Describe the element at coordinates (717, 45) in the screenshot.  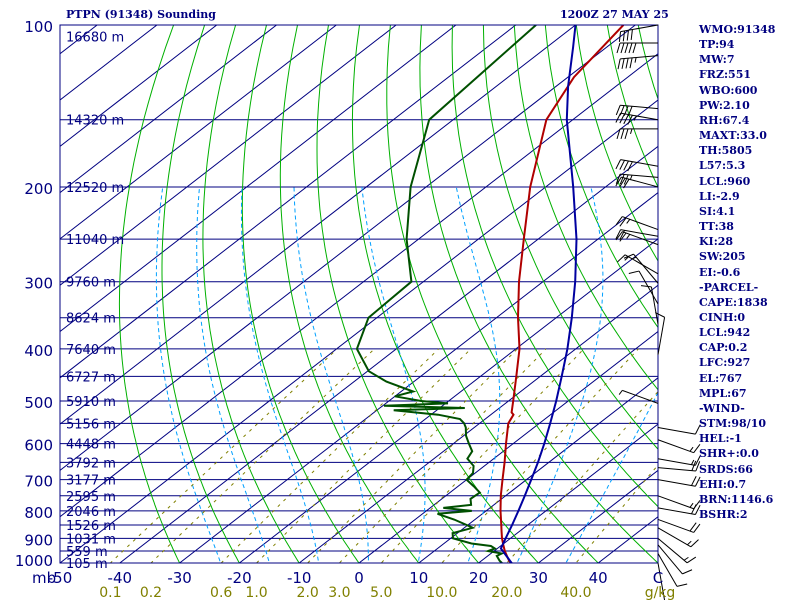
I see `index-item: TP:94` at that location.